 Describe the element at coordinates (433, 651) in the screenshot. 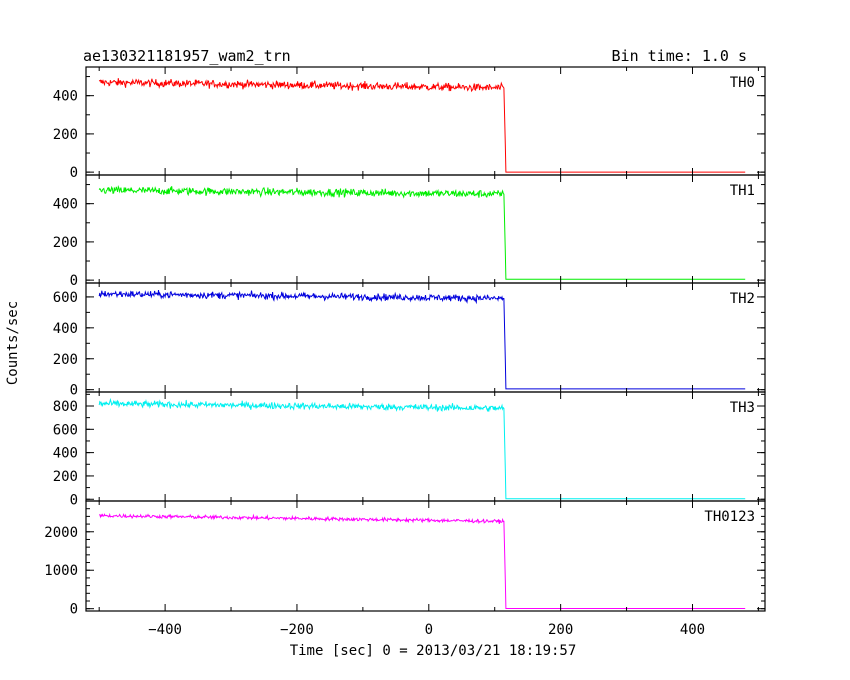

I see `x-axis-title: Time [sec] 0 = 2013/03/21 18:19:57` at that location.